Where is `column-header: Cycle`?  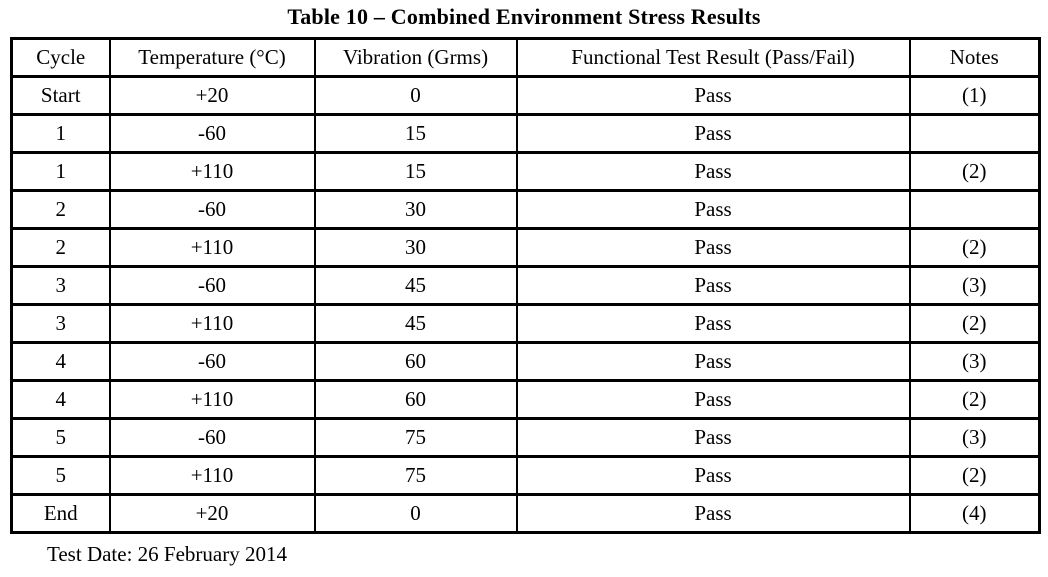
column-header: Cycle is located at coordinates (60, 57).